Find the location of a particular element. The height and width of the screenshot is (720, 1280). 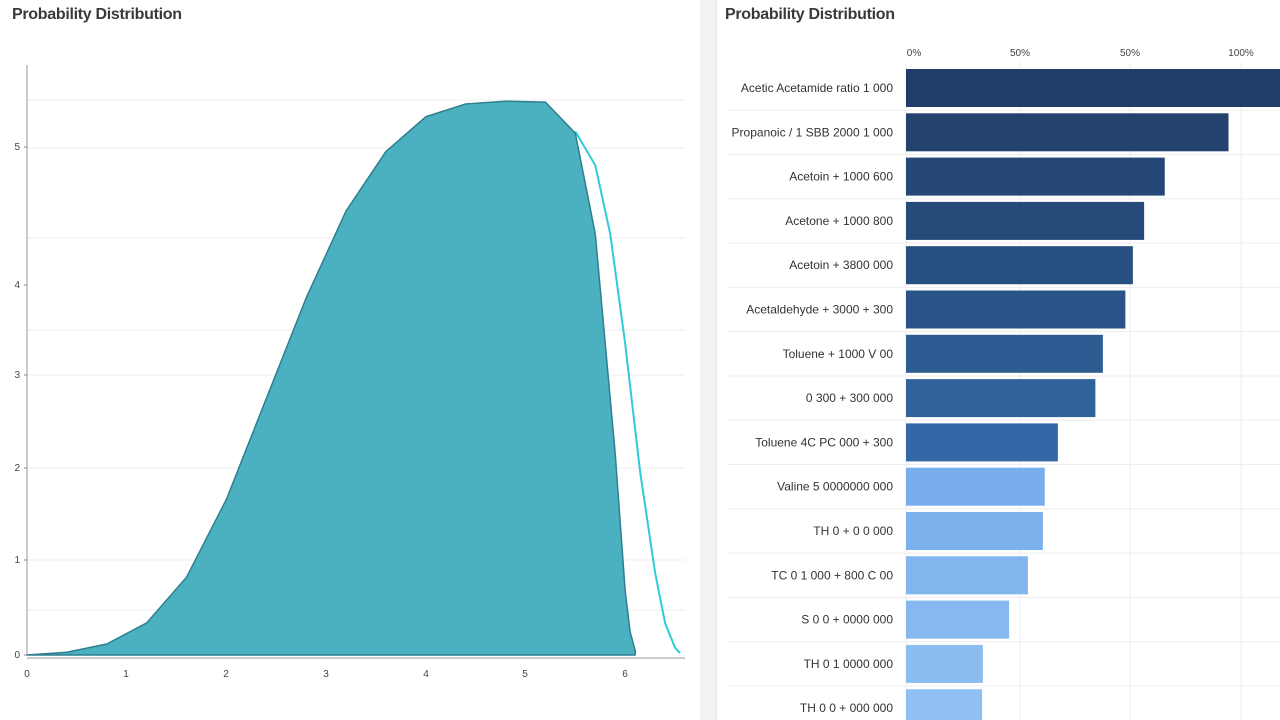

category-label: TH 0 1 0000 000 is located at coordinates (849, 664).